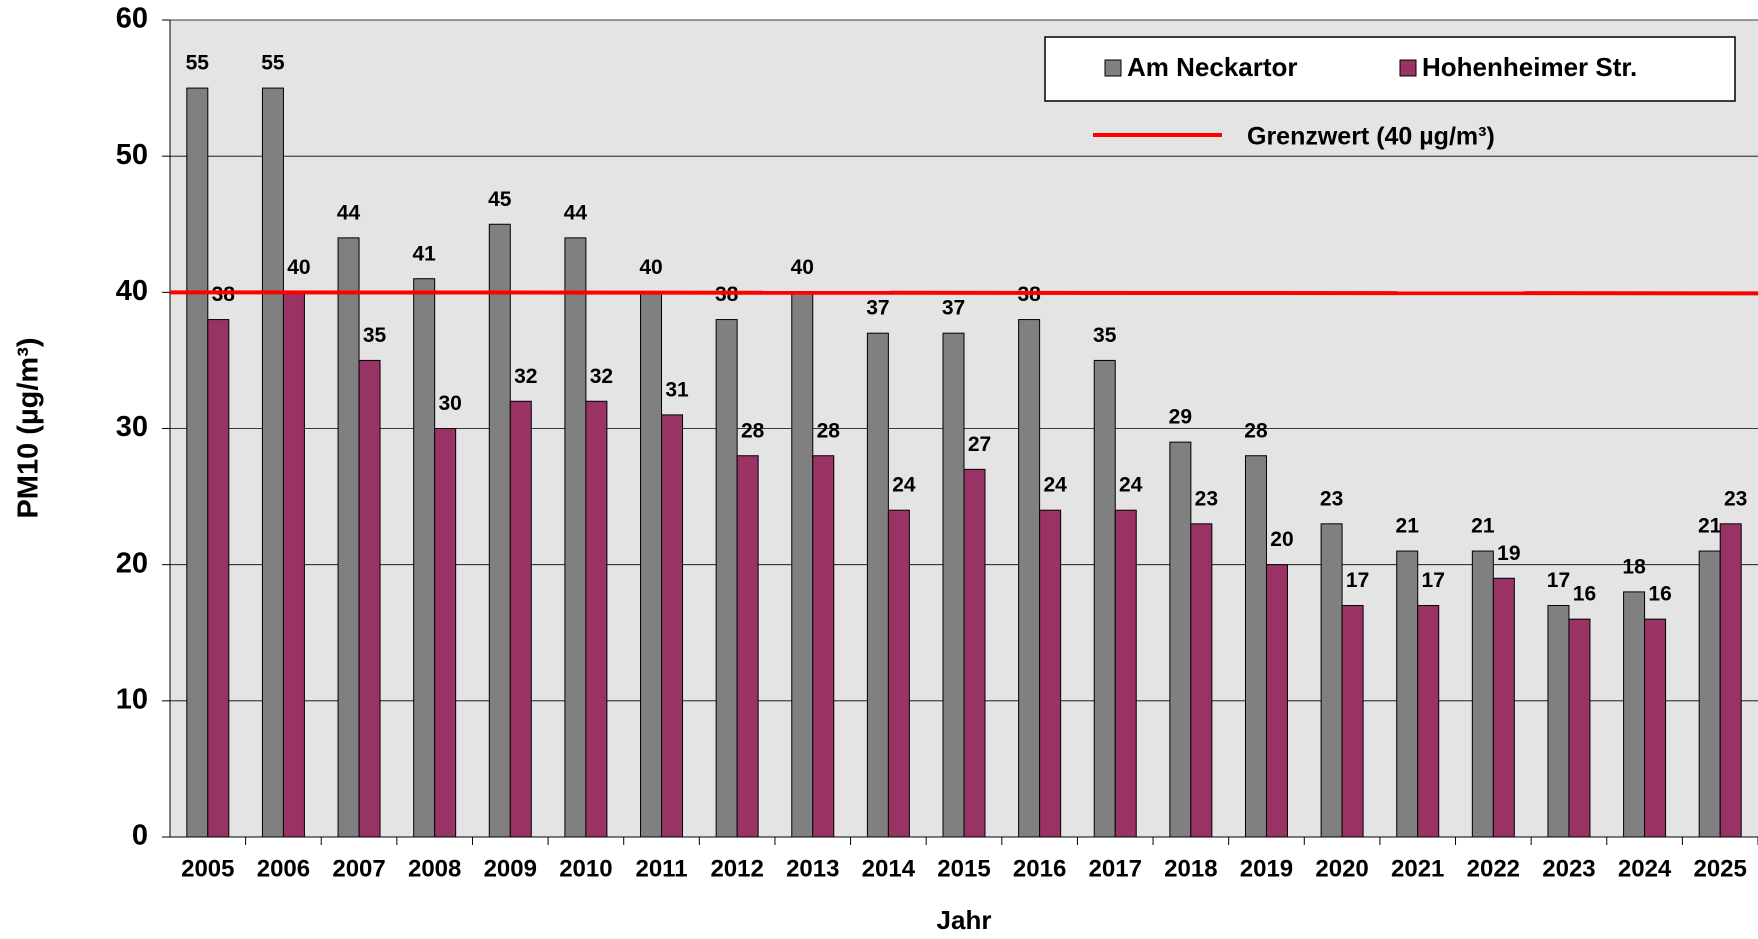 Image resolution: width=1758 pixels, height=939 pixels. I want to click on x-tick-label: 2022, so click(1493, 868).